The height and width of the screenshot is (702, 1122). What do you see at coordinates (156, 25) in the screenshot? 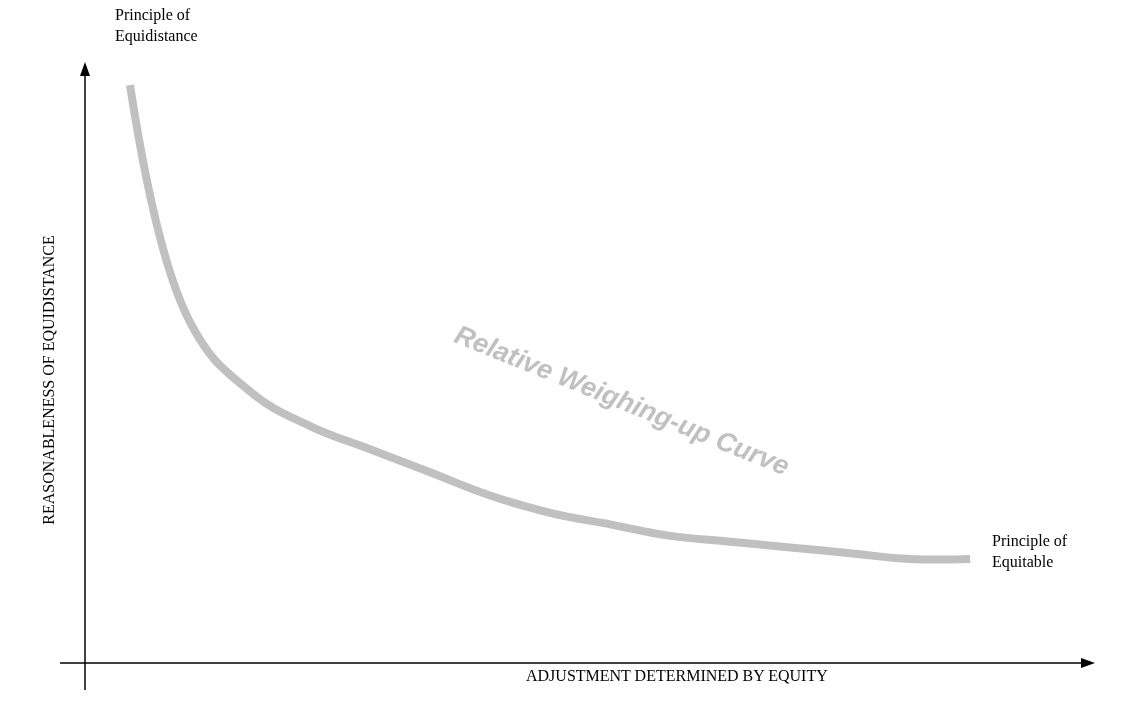
I see `text: Principle of Equidistance` at bounding box center [156, 25].